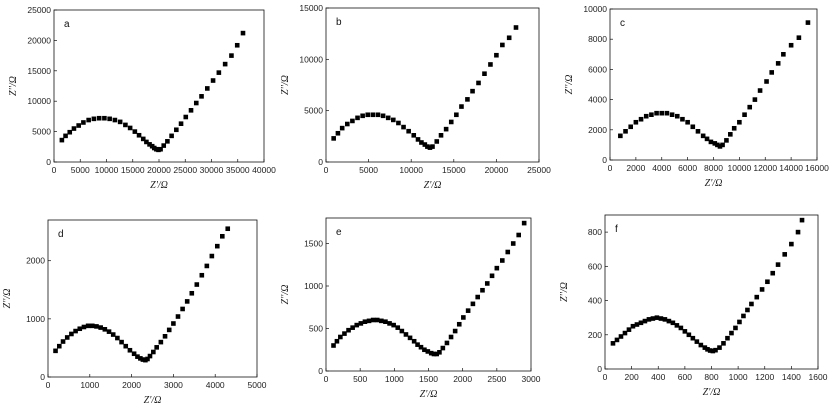 The width and height of the screenshot is (836, 407). What do you see at coordinates (428, 379) in the screenshot?
I see `x-tick-label: 1500` at bounding box center [428, 379].